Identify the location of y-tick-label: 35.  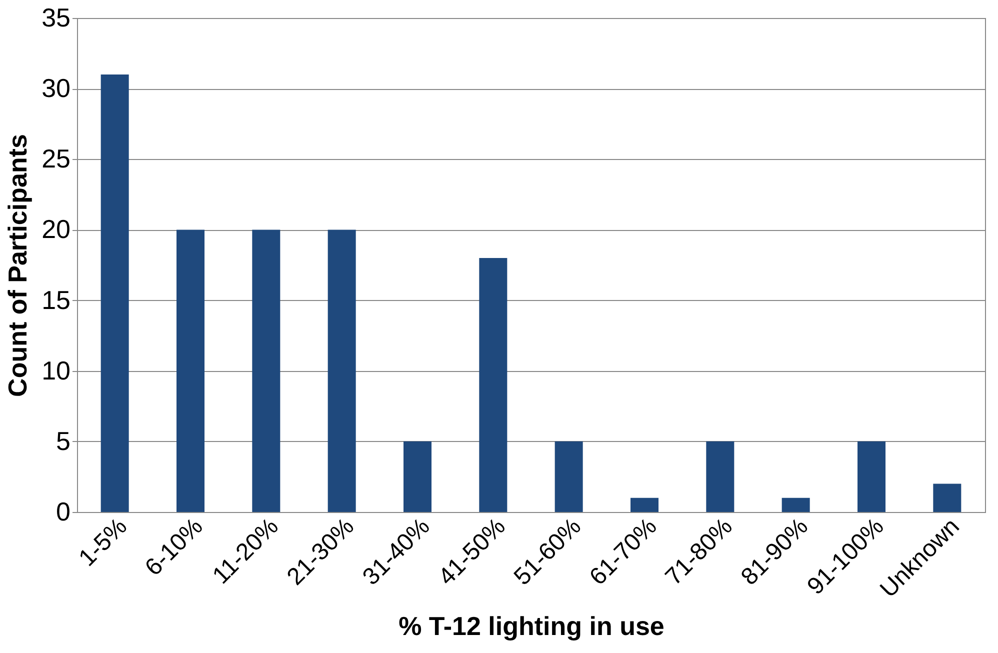
(56, 17).